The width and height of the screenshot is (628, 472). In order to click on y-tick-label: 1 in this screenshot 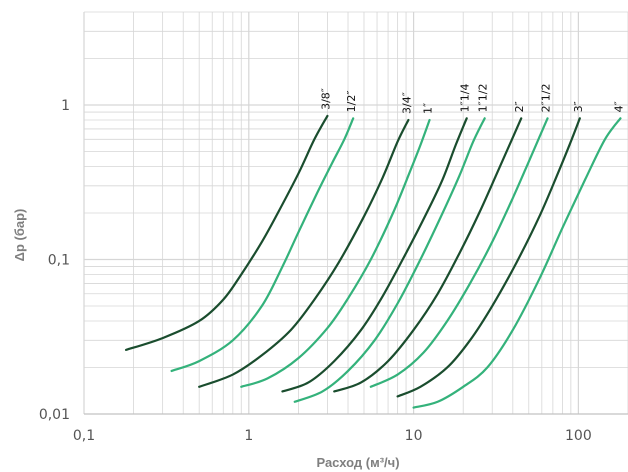, I will do `click(65, 106)`.